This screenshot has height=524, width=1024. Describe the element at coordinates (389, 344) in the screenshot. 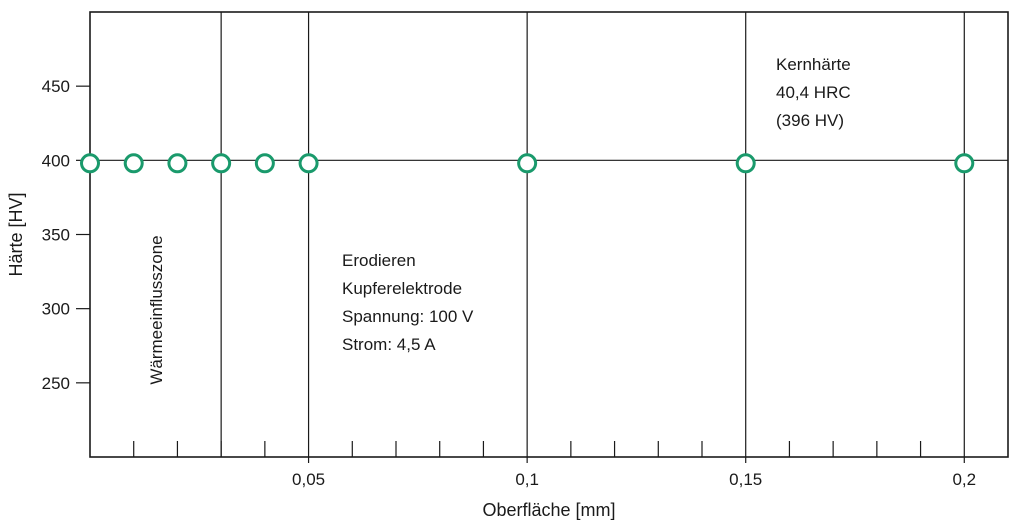

I see `annotation-process-line: Strom: 4,5 A` at that location.